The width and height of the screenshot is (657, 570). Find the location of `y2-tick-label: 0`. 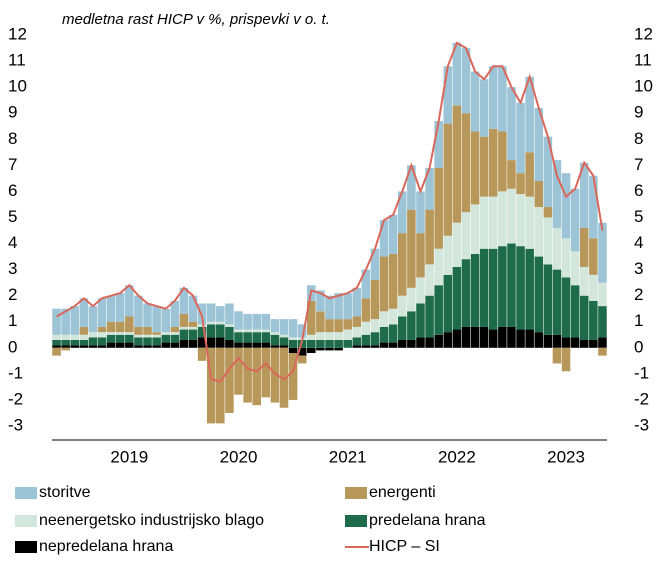

y2-tick-label: 0 is located at coordinates (638, 346).